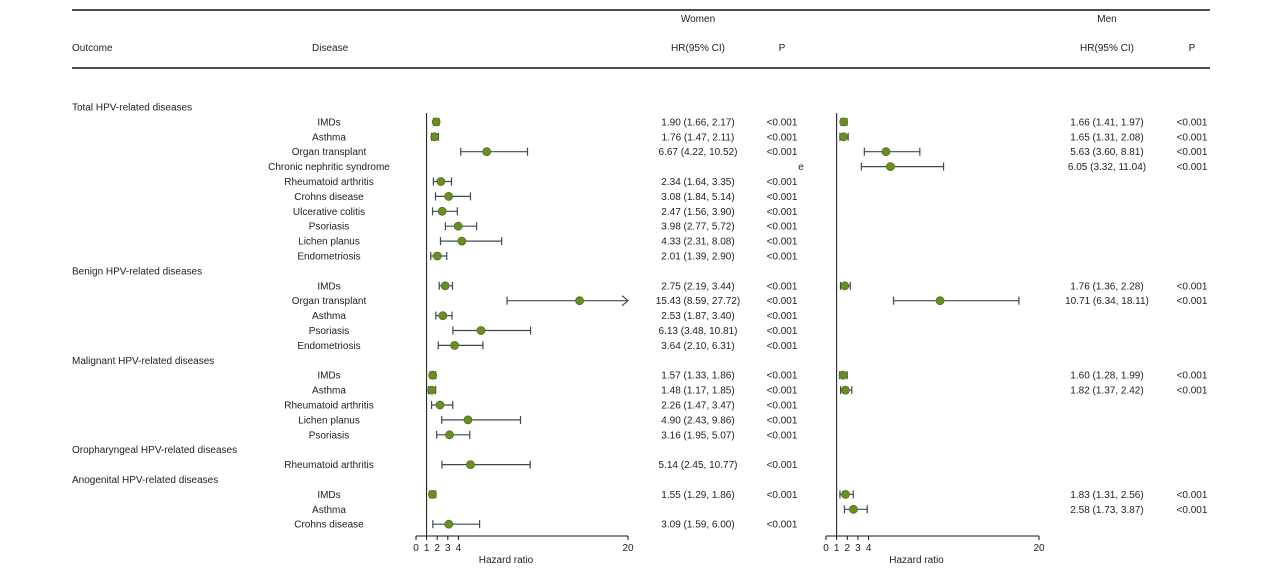 The width and height of the screenshot is (1280, 580). Describe the element at coordinates (848, 548) in the screenshot. I see `x-tick-label-men: 2` at that location.